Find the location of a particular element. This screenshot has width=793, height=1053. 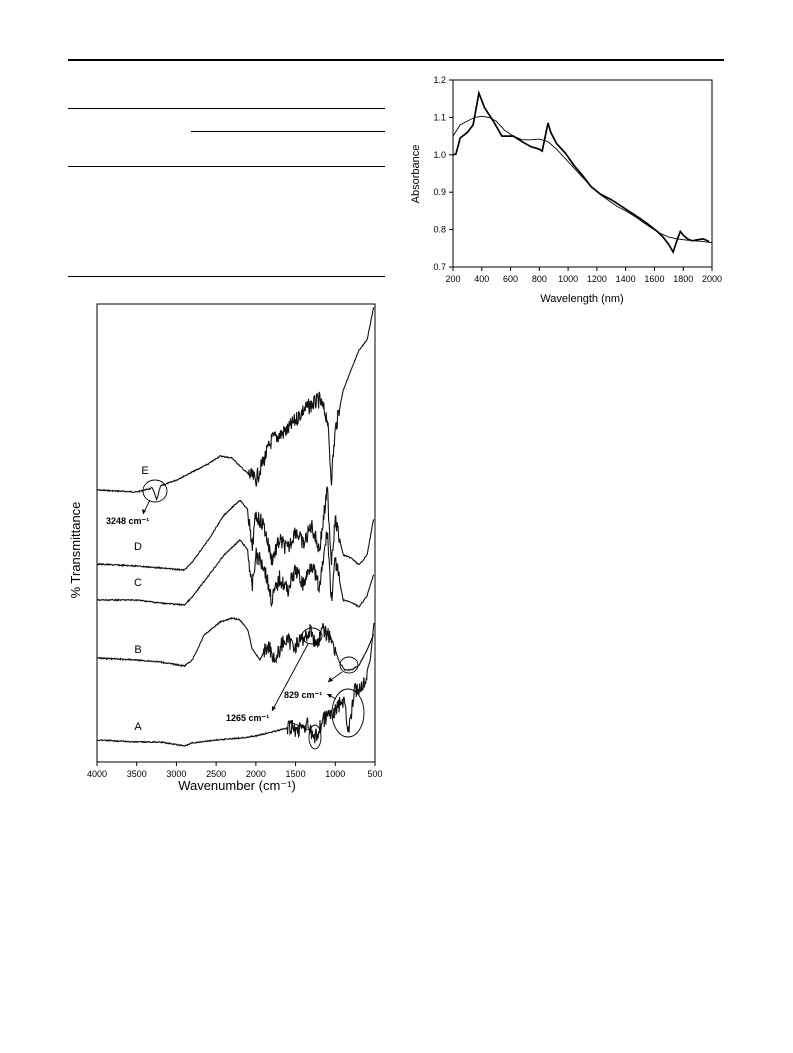

absorbance-y-tick-label: 0.8 is located at coordinates (439, 230).